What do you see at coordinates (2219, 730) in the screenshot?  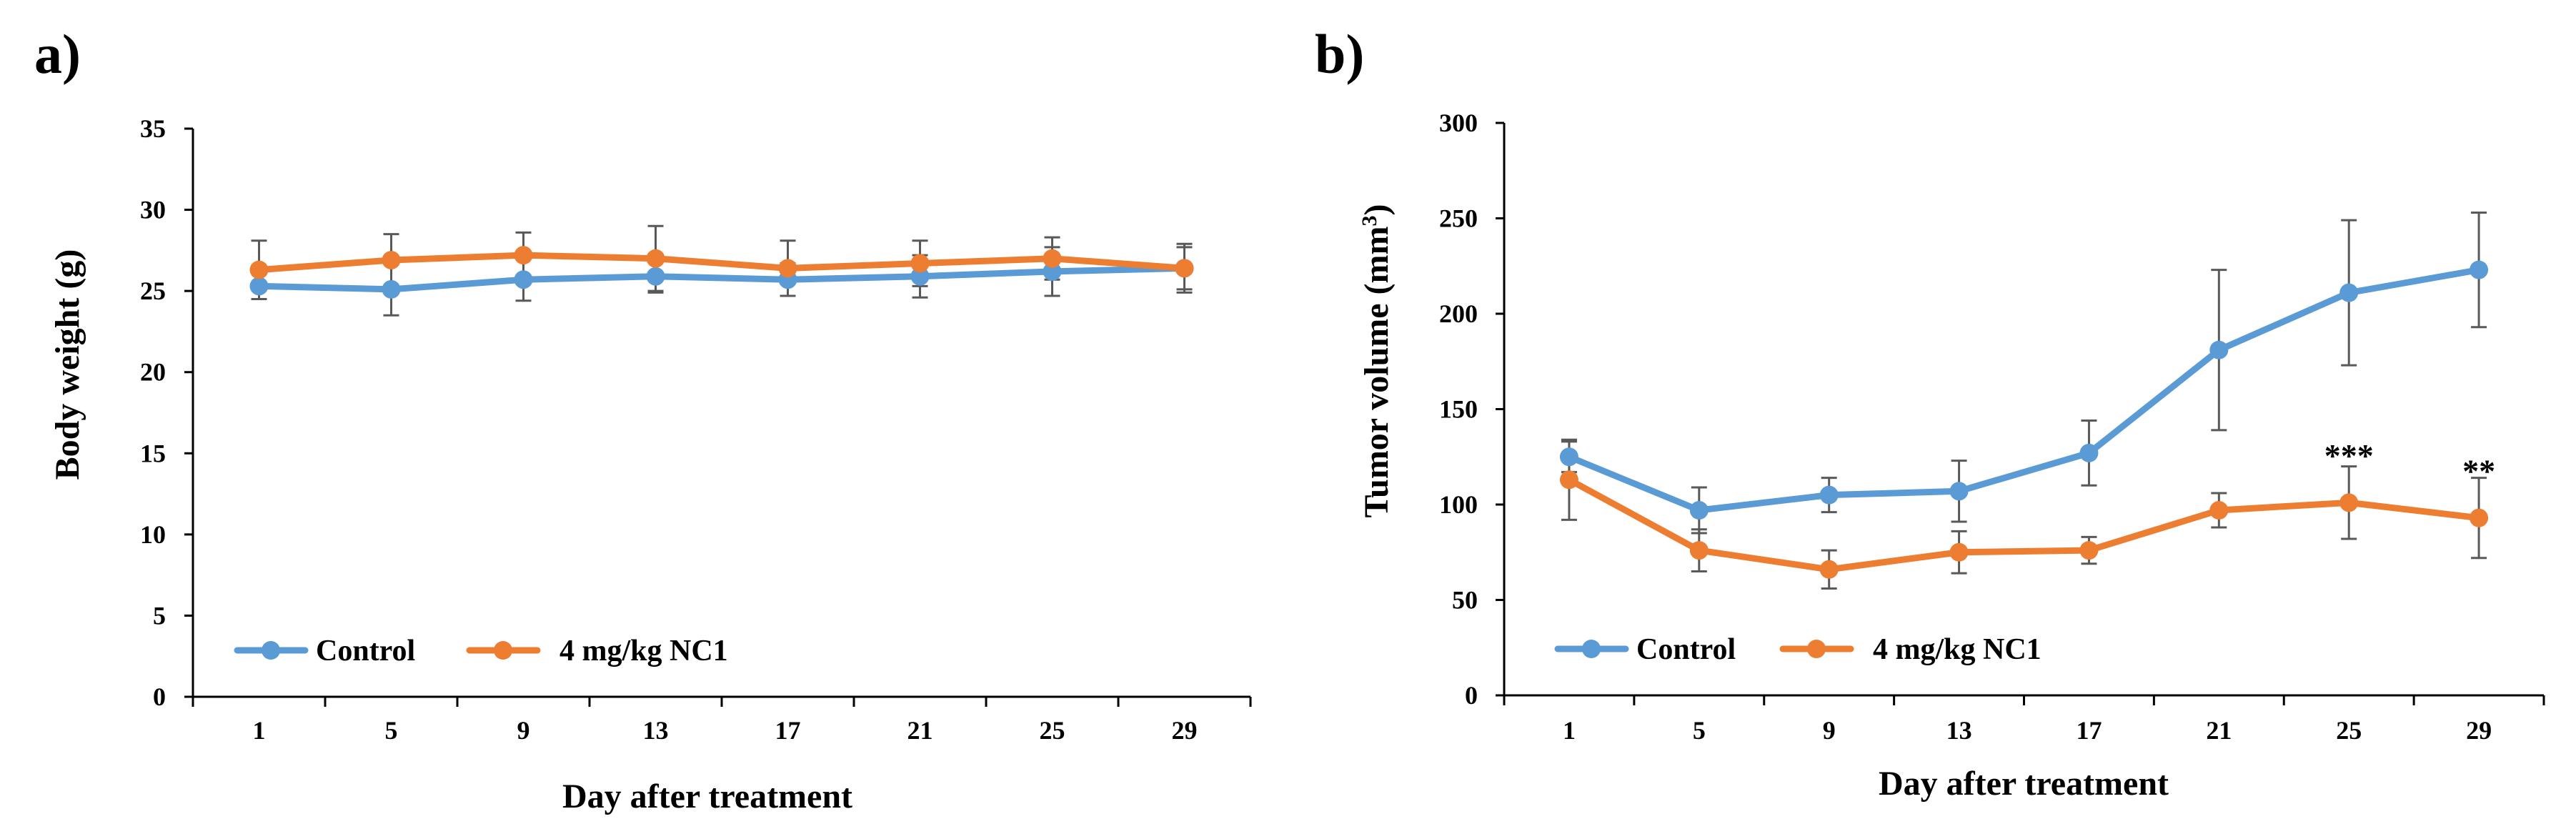 I see `b-x-tick-label: 21` at bounding box center [2219, 730].